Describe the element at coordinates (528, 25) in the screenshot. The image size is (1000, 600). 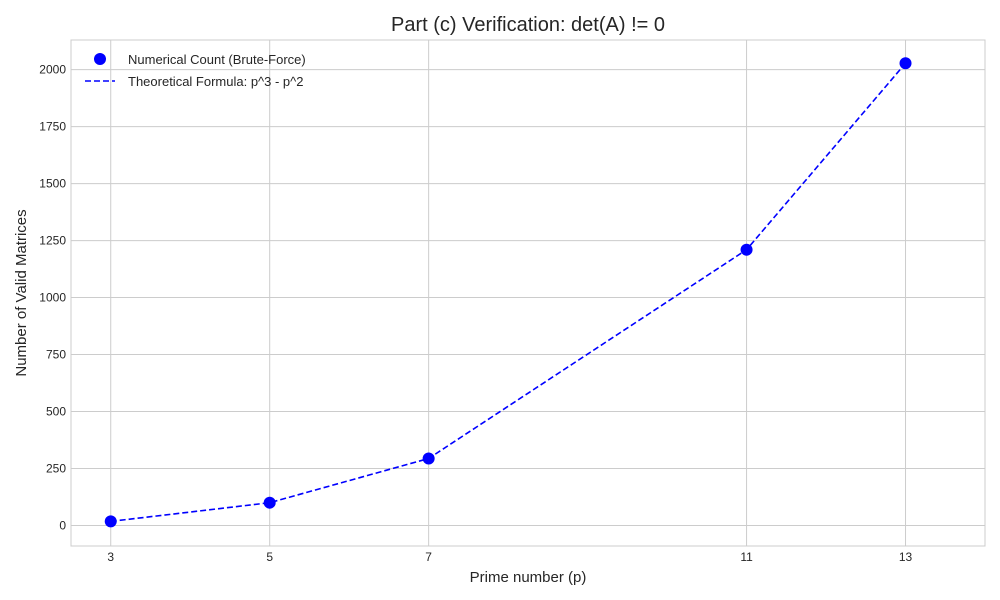
I see `chart-title: Part (c) Verification: det(A) != 0` at that location.